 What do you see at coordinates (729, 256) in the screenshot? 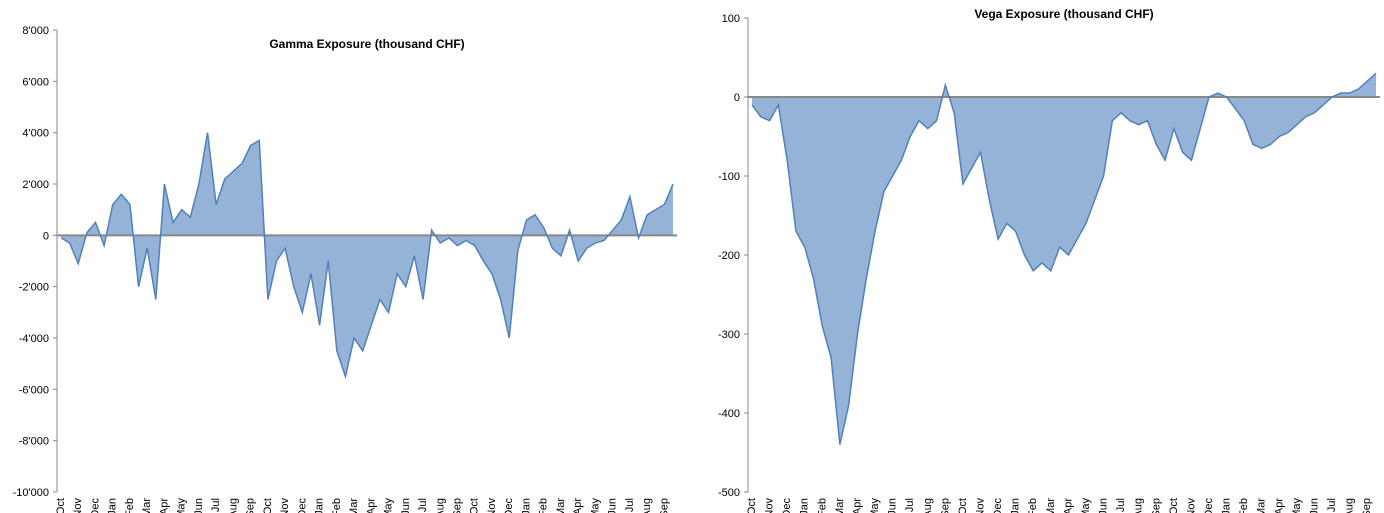
I see `y-tick-label: -200` at bounding box center [729, 256].